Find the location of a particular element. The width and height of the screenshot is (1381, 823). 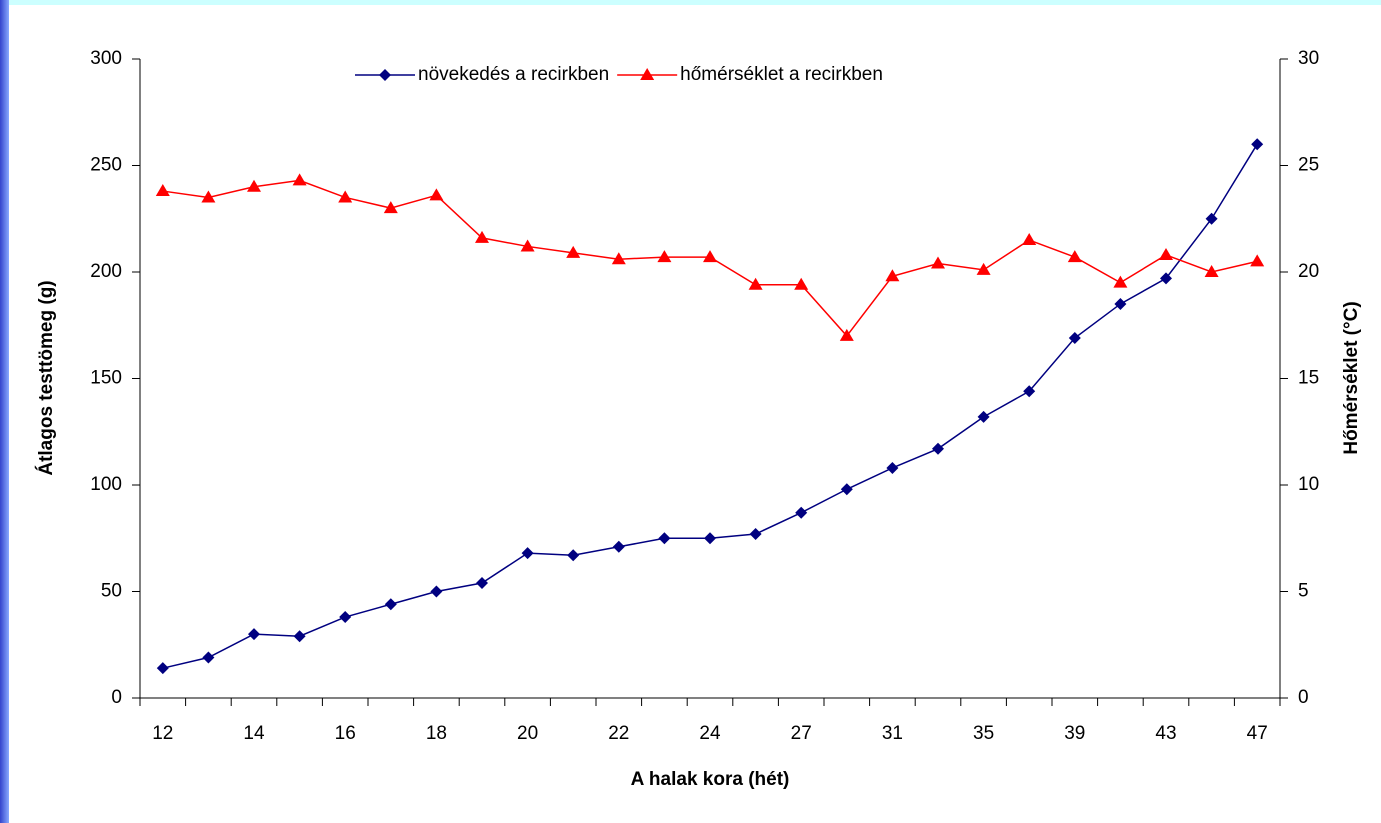

y2-tick-label: 20 is located at coordinates (1308, 271).